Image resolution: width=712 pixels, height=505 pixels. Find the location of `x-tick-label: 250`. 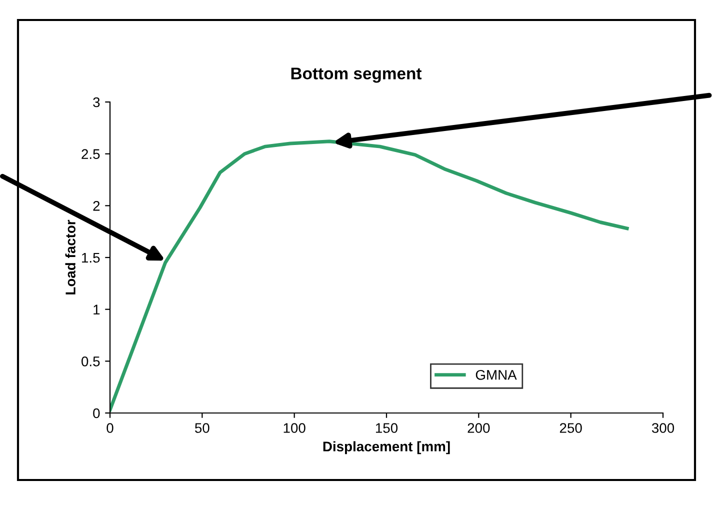

x-tick-label: 250 is located at coordinates (571, 428).